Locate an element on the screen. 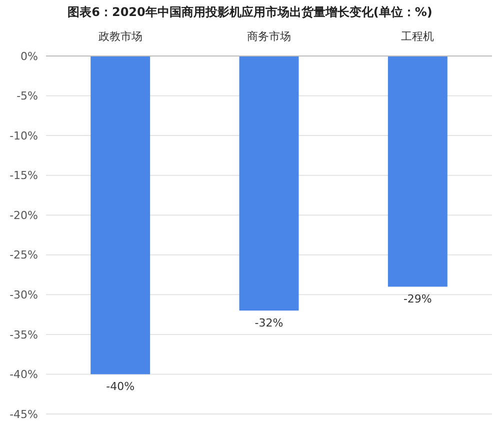 Image resolution: width=500 pixels, height=434 pixels. data-label: -32% is located at coordinates (269, 323).